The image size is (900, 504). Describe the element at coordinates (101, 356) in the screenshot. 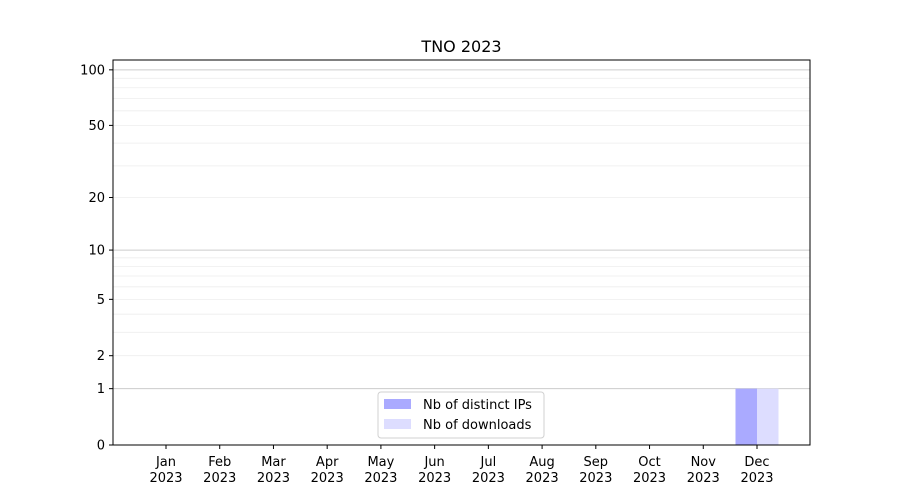

I see `y-tick-label: 2` at that location.